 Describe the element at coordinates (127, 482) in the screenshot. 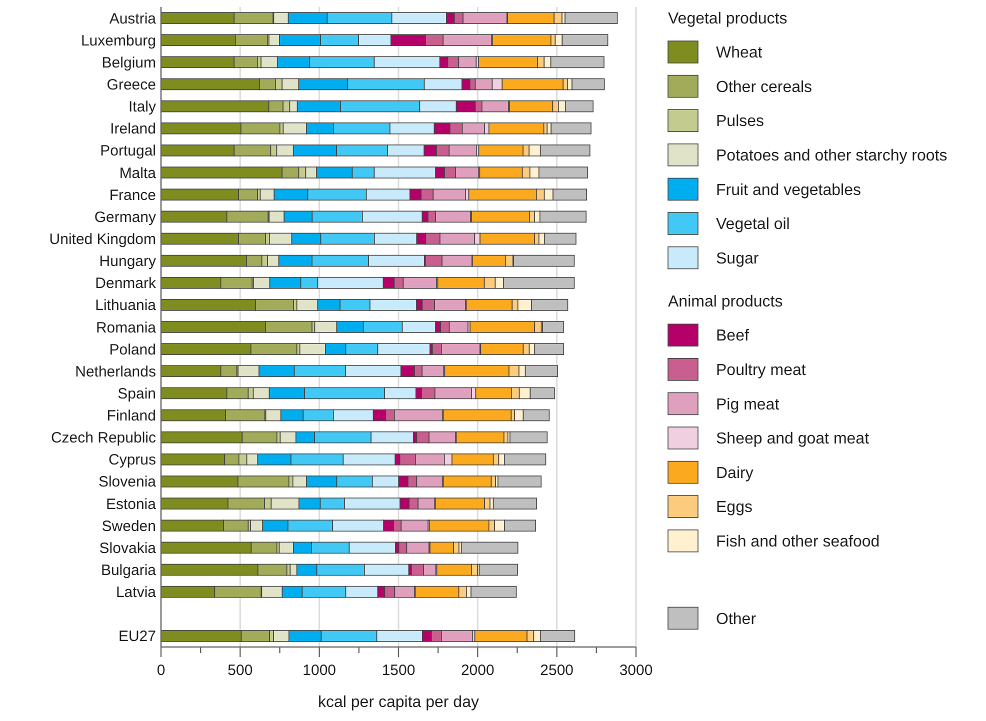

I see `y-tick-label: Slovenia` at that location.